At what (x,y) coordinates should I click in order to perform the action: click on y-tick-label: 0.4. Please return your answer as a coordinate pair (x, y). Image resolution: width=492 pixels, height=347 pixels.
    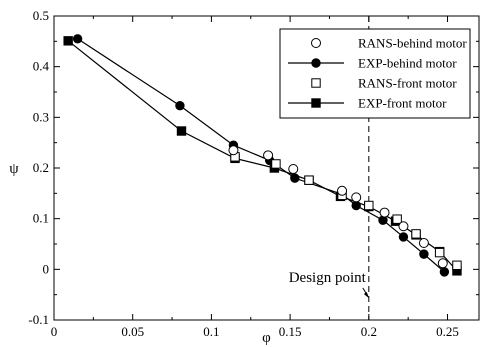
    Looking at the image, I should click on (41, 66).